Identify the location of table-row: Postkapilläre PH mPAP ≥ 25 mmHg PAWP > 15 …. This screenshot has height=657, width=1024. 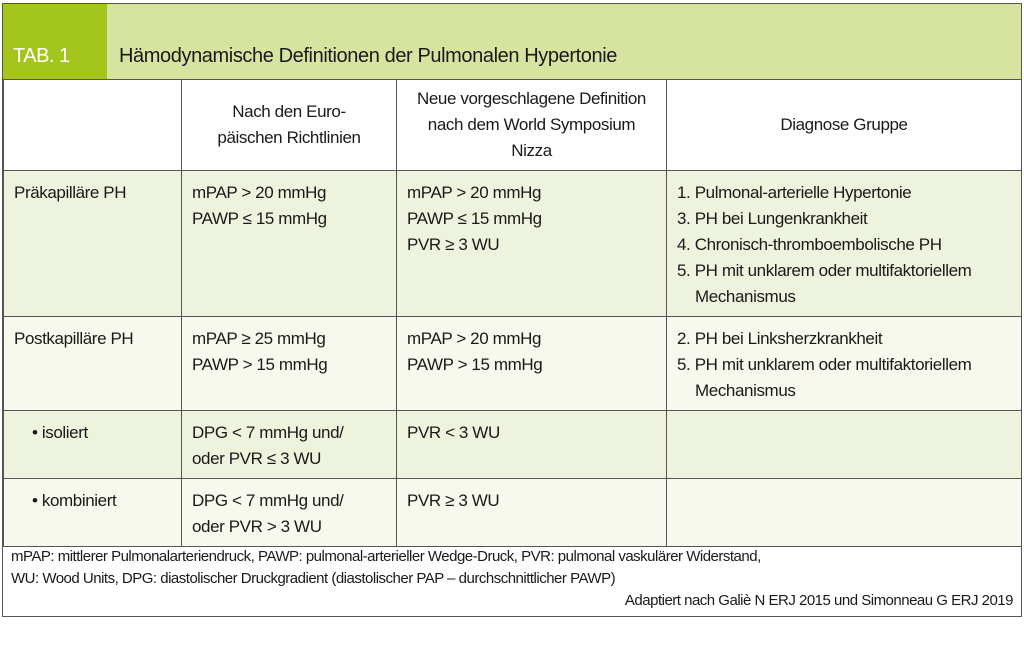
(512, 363).